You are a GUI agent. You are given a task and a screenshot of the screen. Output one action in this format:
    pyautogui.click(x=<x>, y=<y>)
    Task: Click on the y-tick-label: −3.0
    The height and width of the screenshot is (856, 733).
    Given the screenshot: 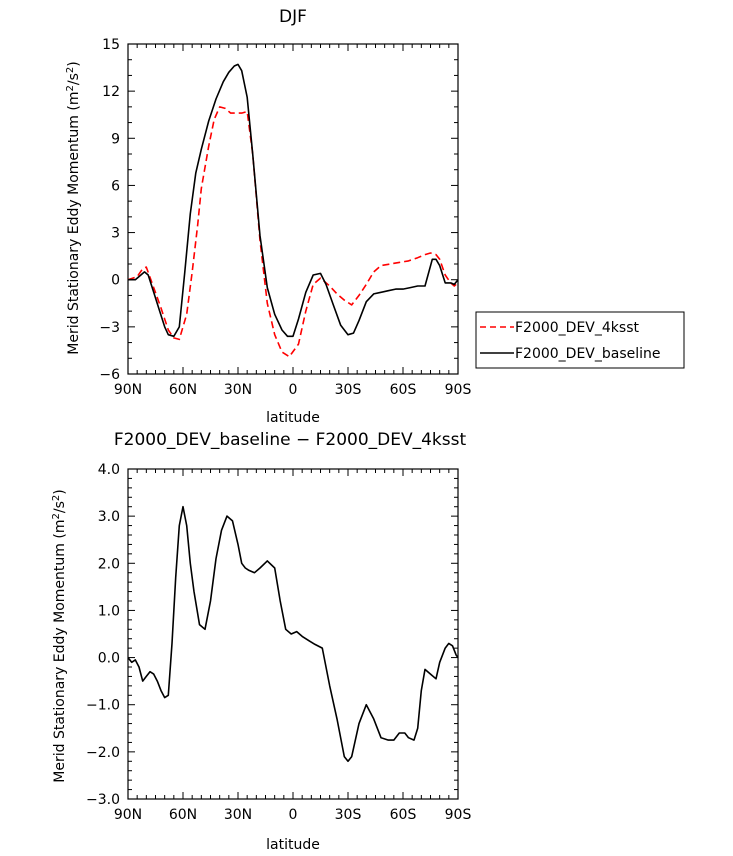 What is the action you would take?
    pyautogui.click(x=103, y=800)
    